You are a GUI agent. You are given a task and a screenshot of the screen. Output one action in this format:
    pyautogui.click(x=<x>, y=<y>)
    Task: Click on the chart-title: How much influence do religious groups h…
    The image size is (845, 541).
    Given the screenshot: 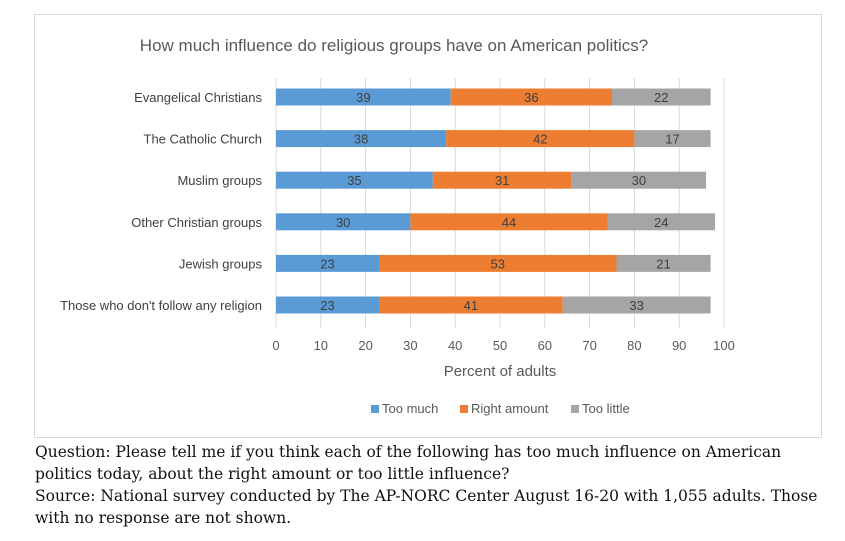 What is the action you would take?
    pyautogui.click(x=394, y=45)
    